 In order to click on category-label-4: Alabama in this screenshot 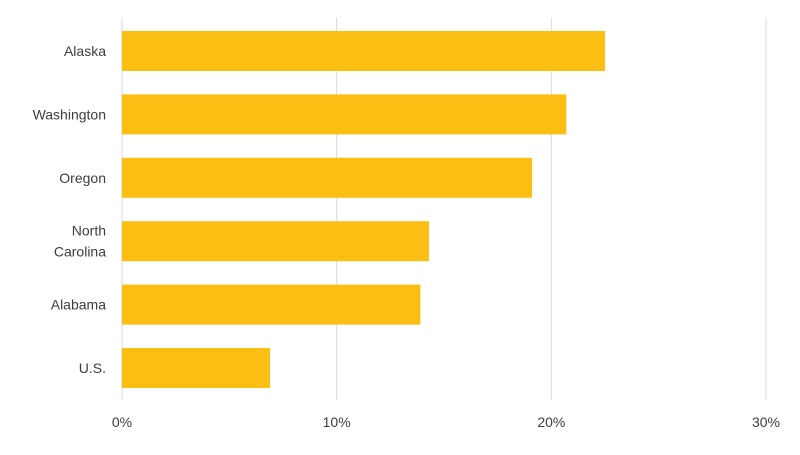, I will do `click(78, 305)`.